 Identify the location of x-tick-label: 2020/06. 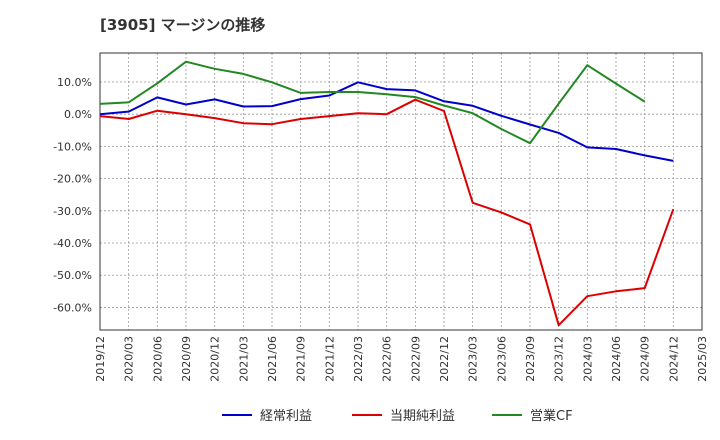
(157, 359).